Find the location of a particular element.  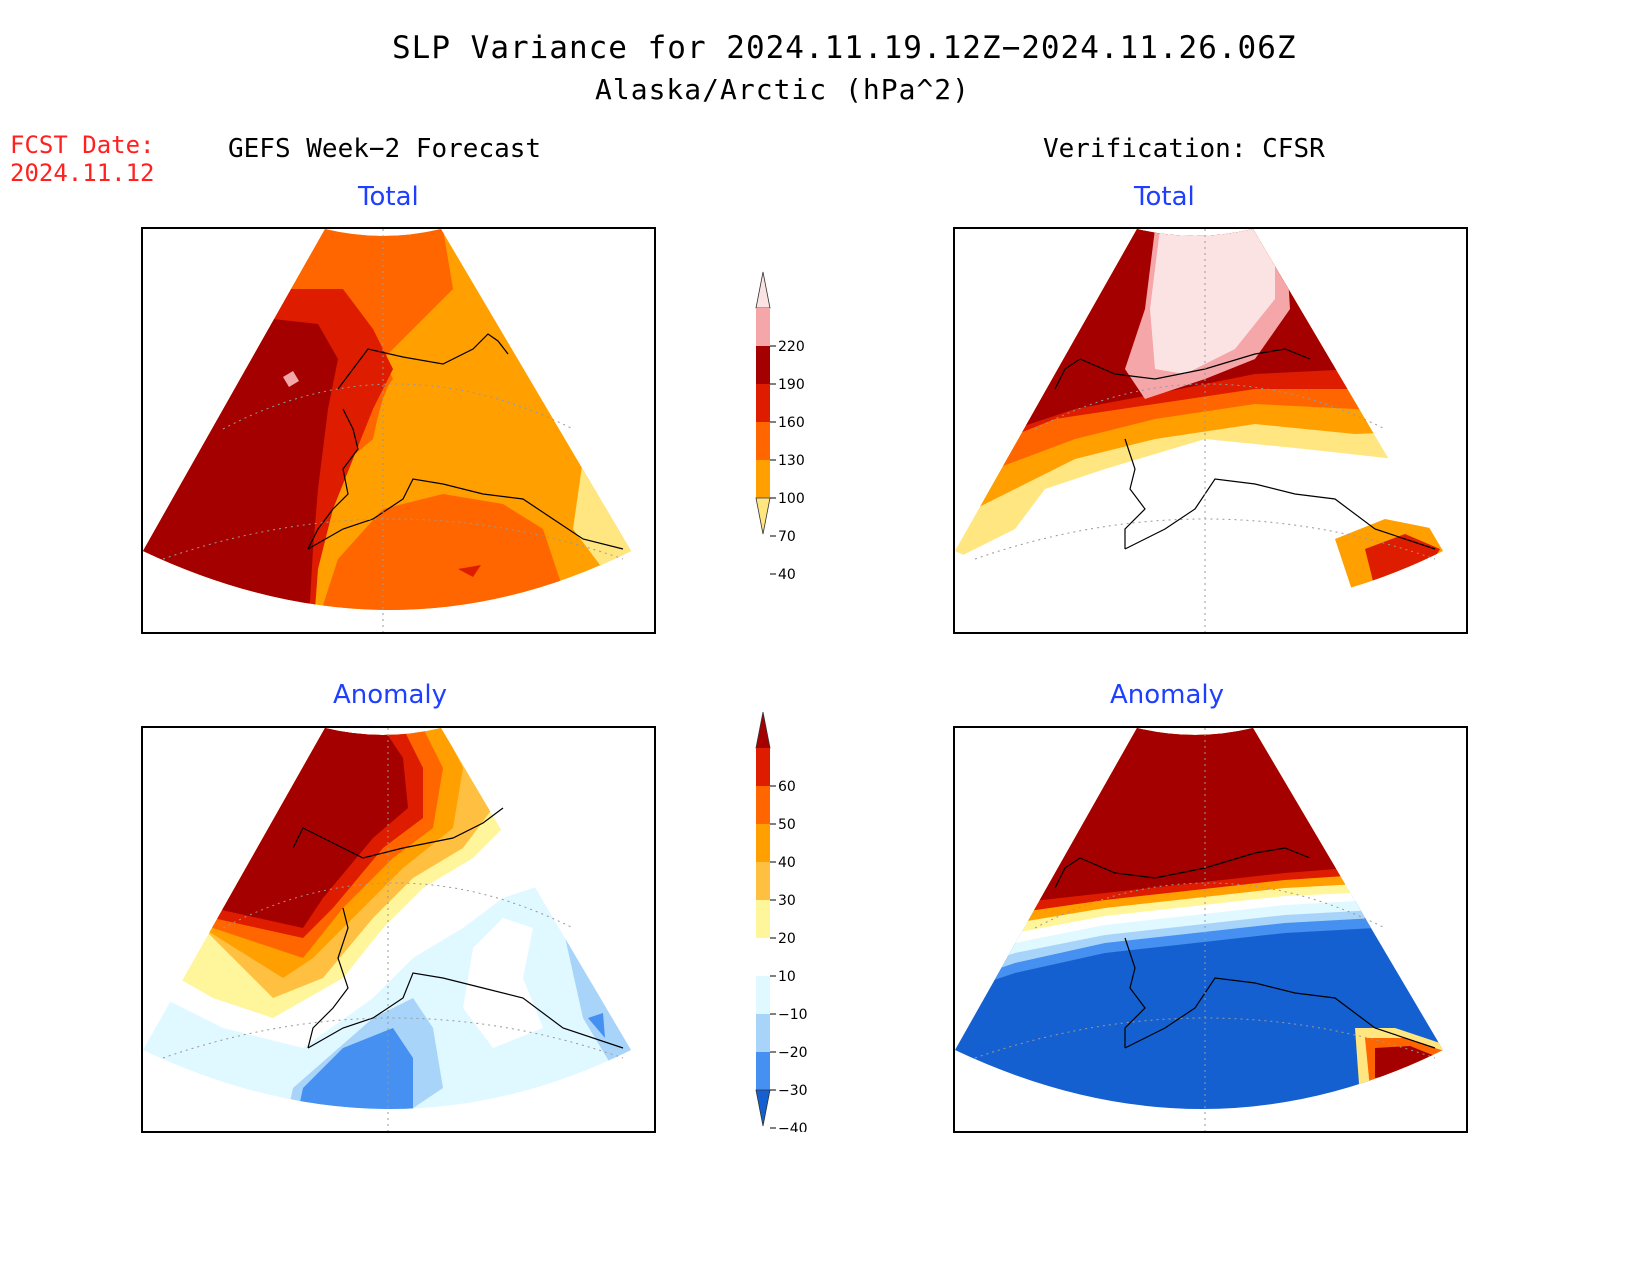

fcst-date-value: 2024.11.12 is located at coordinates (82, 173).